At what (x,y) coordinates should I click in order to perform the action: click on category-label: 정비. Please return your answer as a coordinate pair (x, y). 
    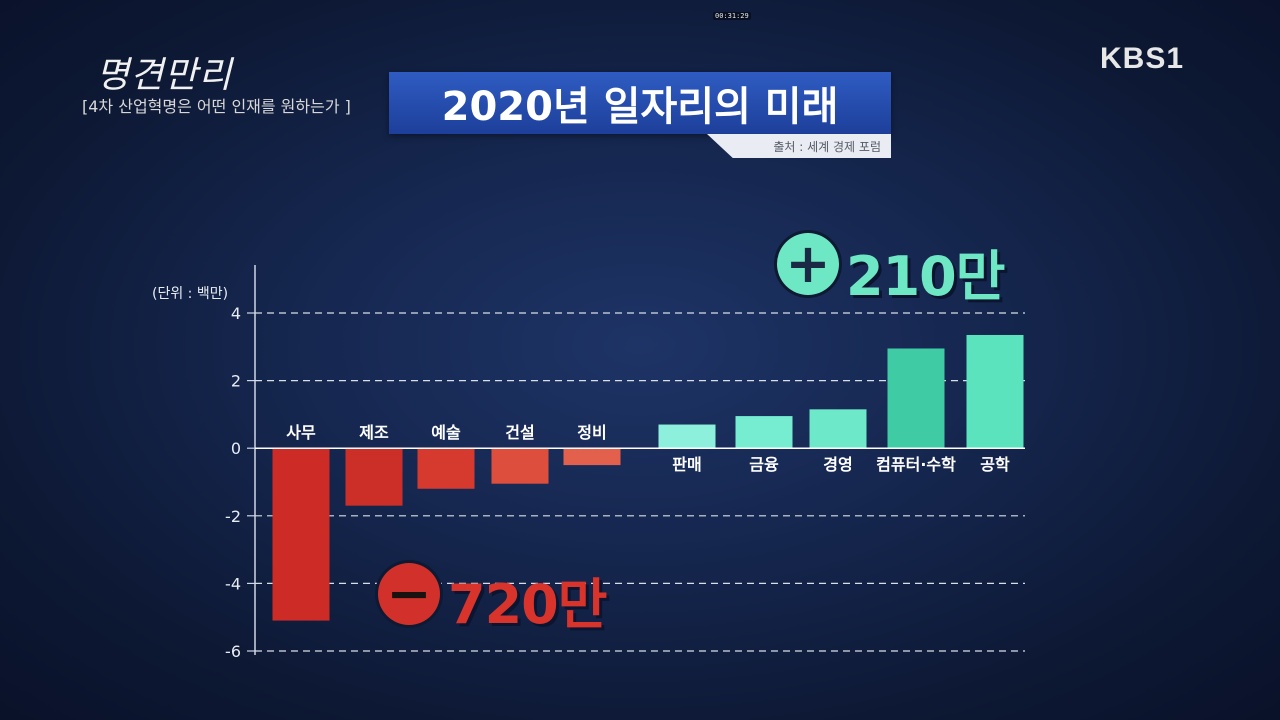
    Looking at the image, I should click on (591, 432).